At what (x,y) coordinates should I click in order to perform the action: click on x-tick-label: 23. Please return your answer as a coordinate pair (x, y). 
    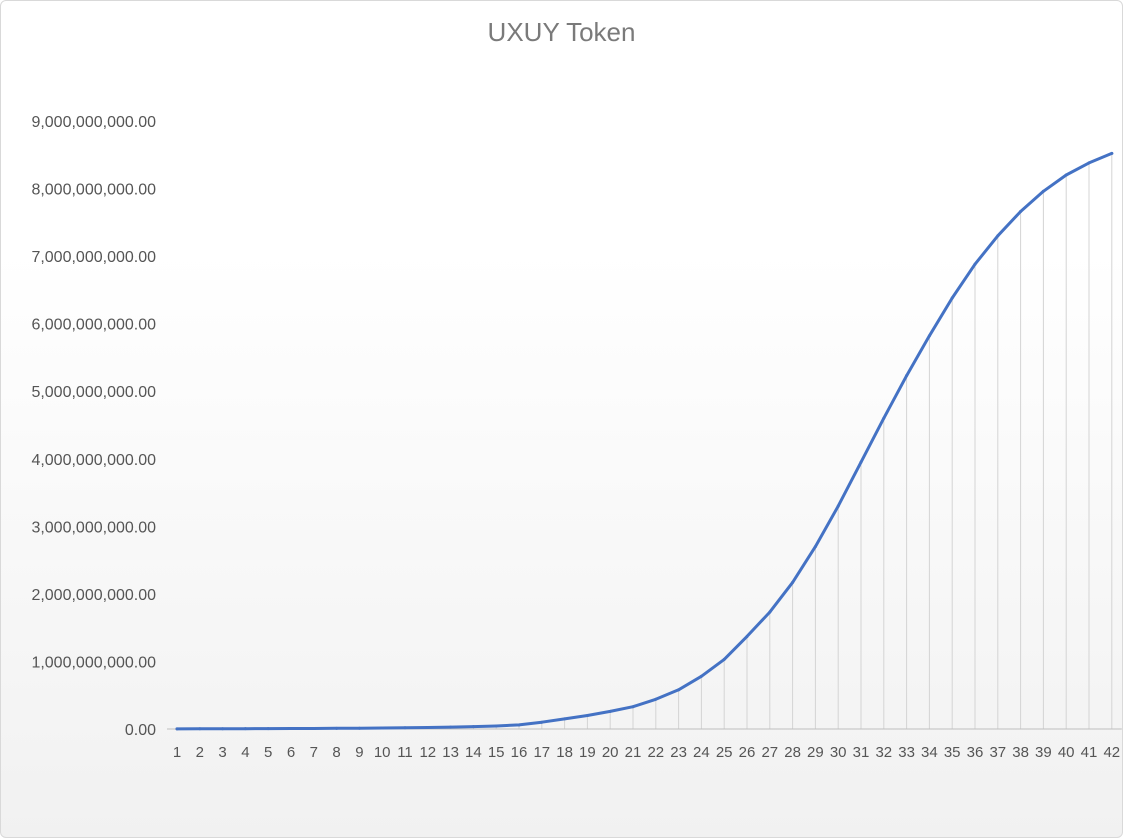
    Looking at the image, I should click on (678, 752).